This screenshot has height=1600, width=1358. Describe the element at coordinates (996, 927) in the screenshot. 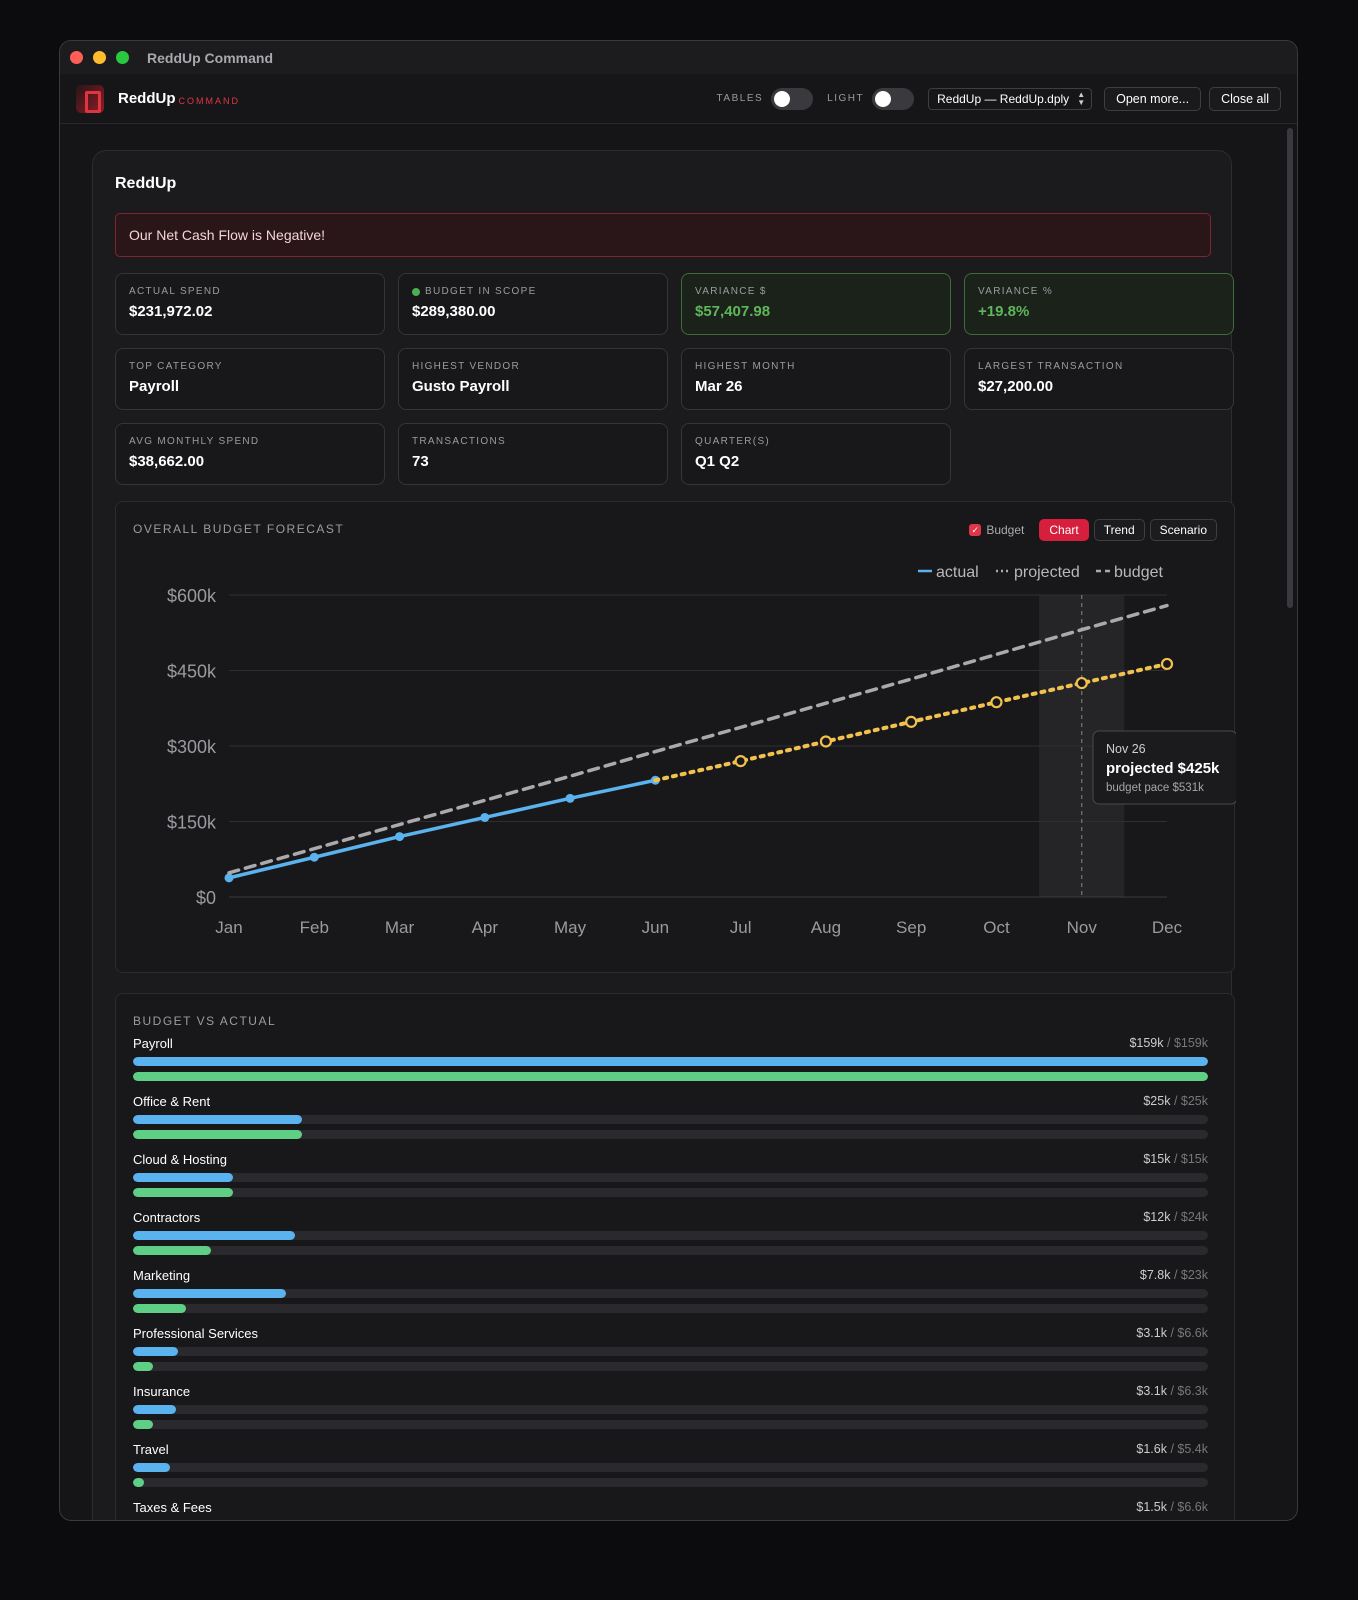

I see `x-tick-label: Oct` at that location.